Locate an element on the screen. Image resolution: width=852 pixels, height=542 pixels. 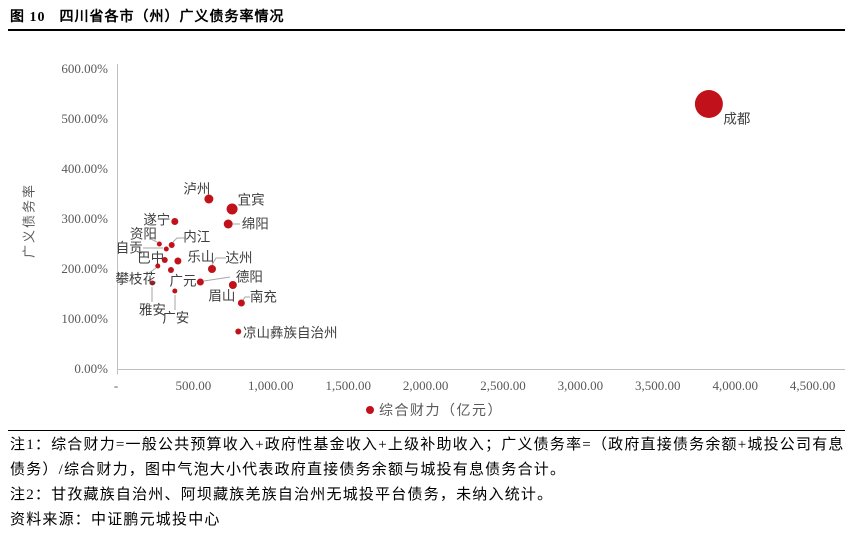
data-point-label: 乐山 is located at coordinates (201, 257).